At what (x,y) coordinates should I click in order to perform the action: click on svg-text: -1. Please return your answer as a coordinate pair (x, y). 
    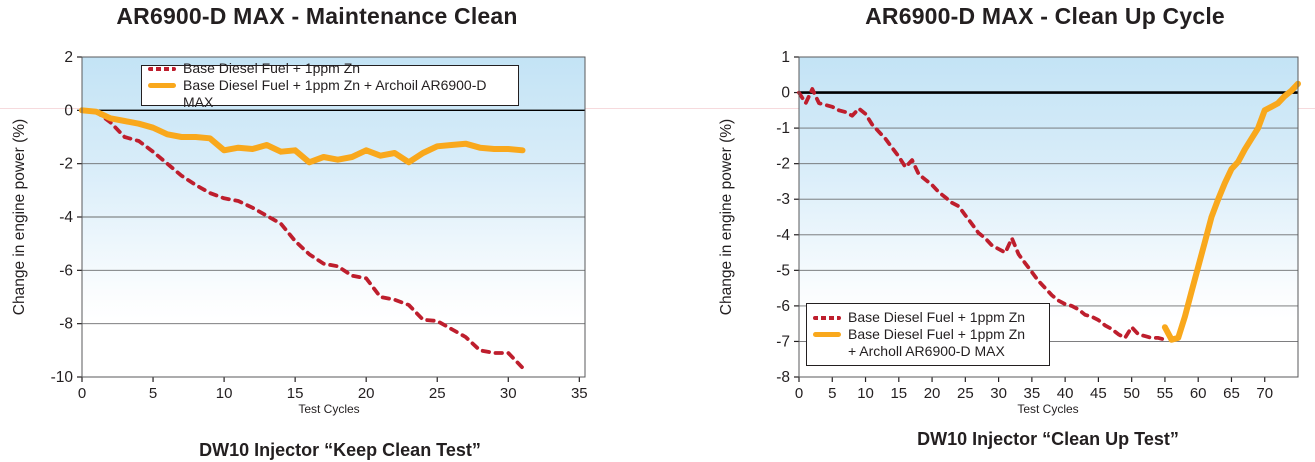
    Looking at the image, I should click on (783, 128).